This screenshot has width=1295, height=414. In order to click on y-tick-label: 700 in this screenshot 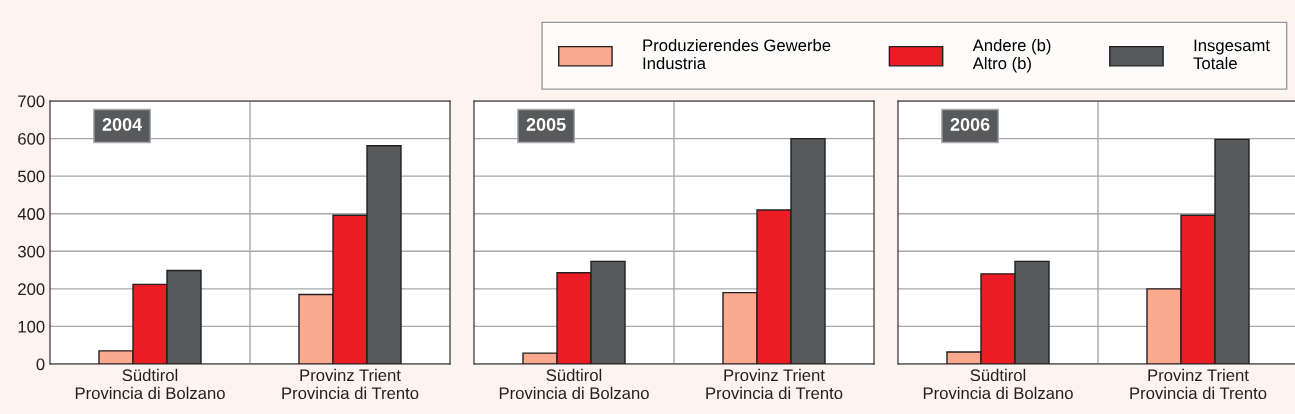, I will do `click(31, 101)`.